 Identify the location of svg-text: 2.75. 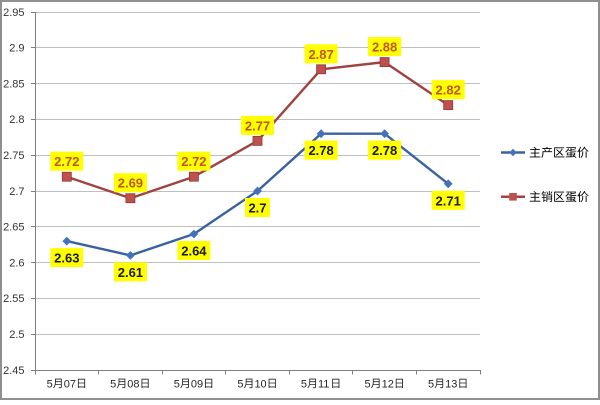
(13, 156).